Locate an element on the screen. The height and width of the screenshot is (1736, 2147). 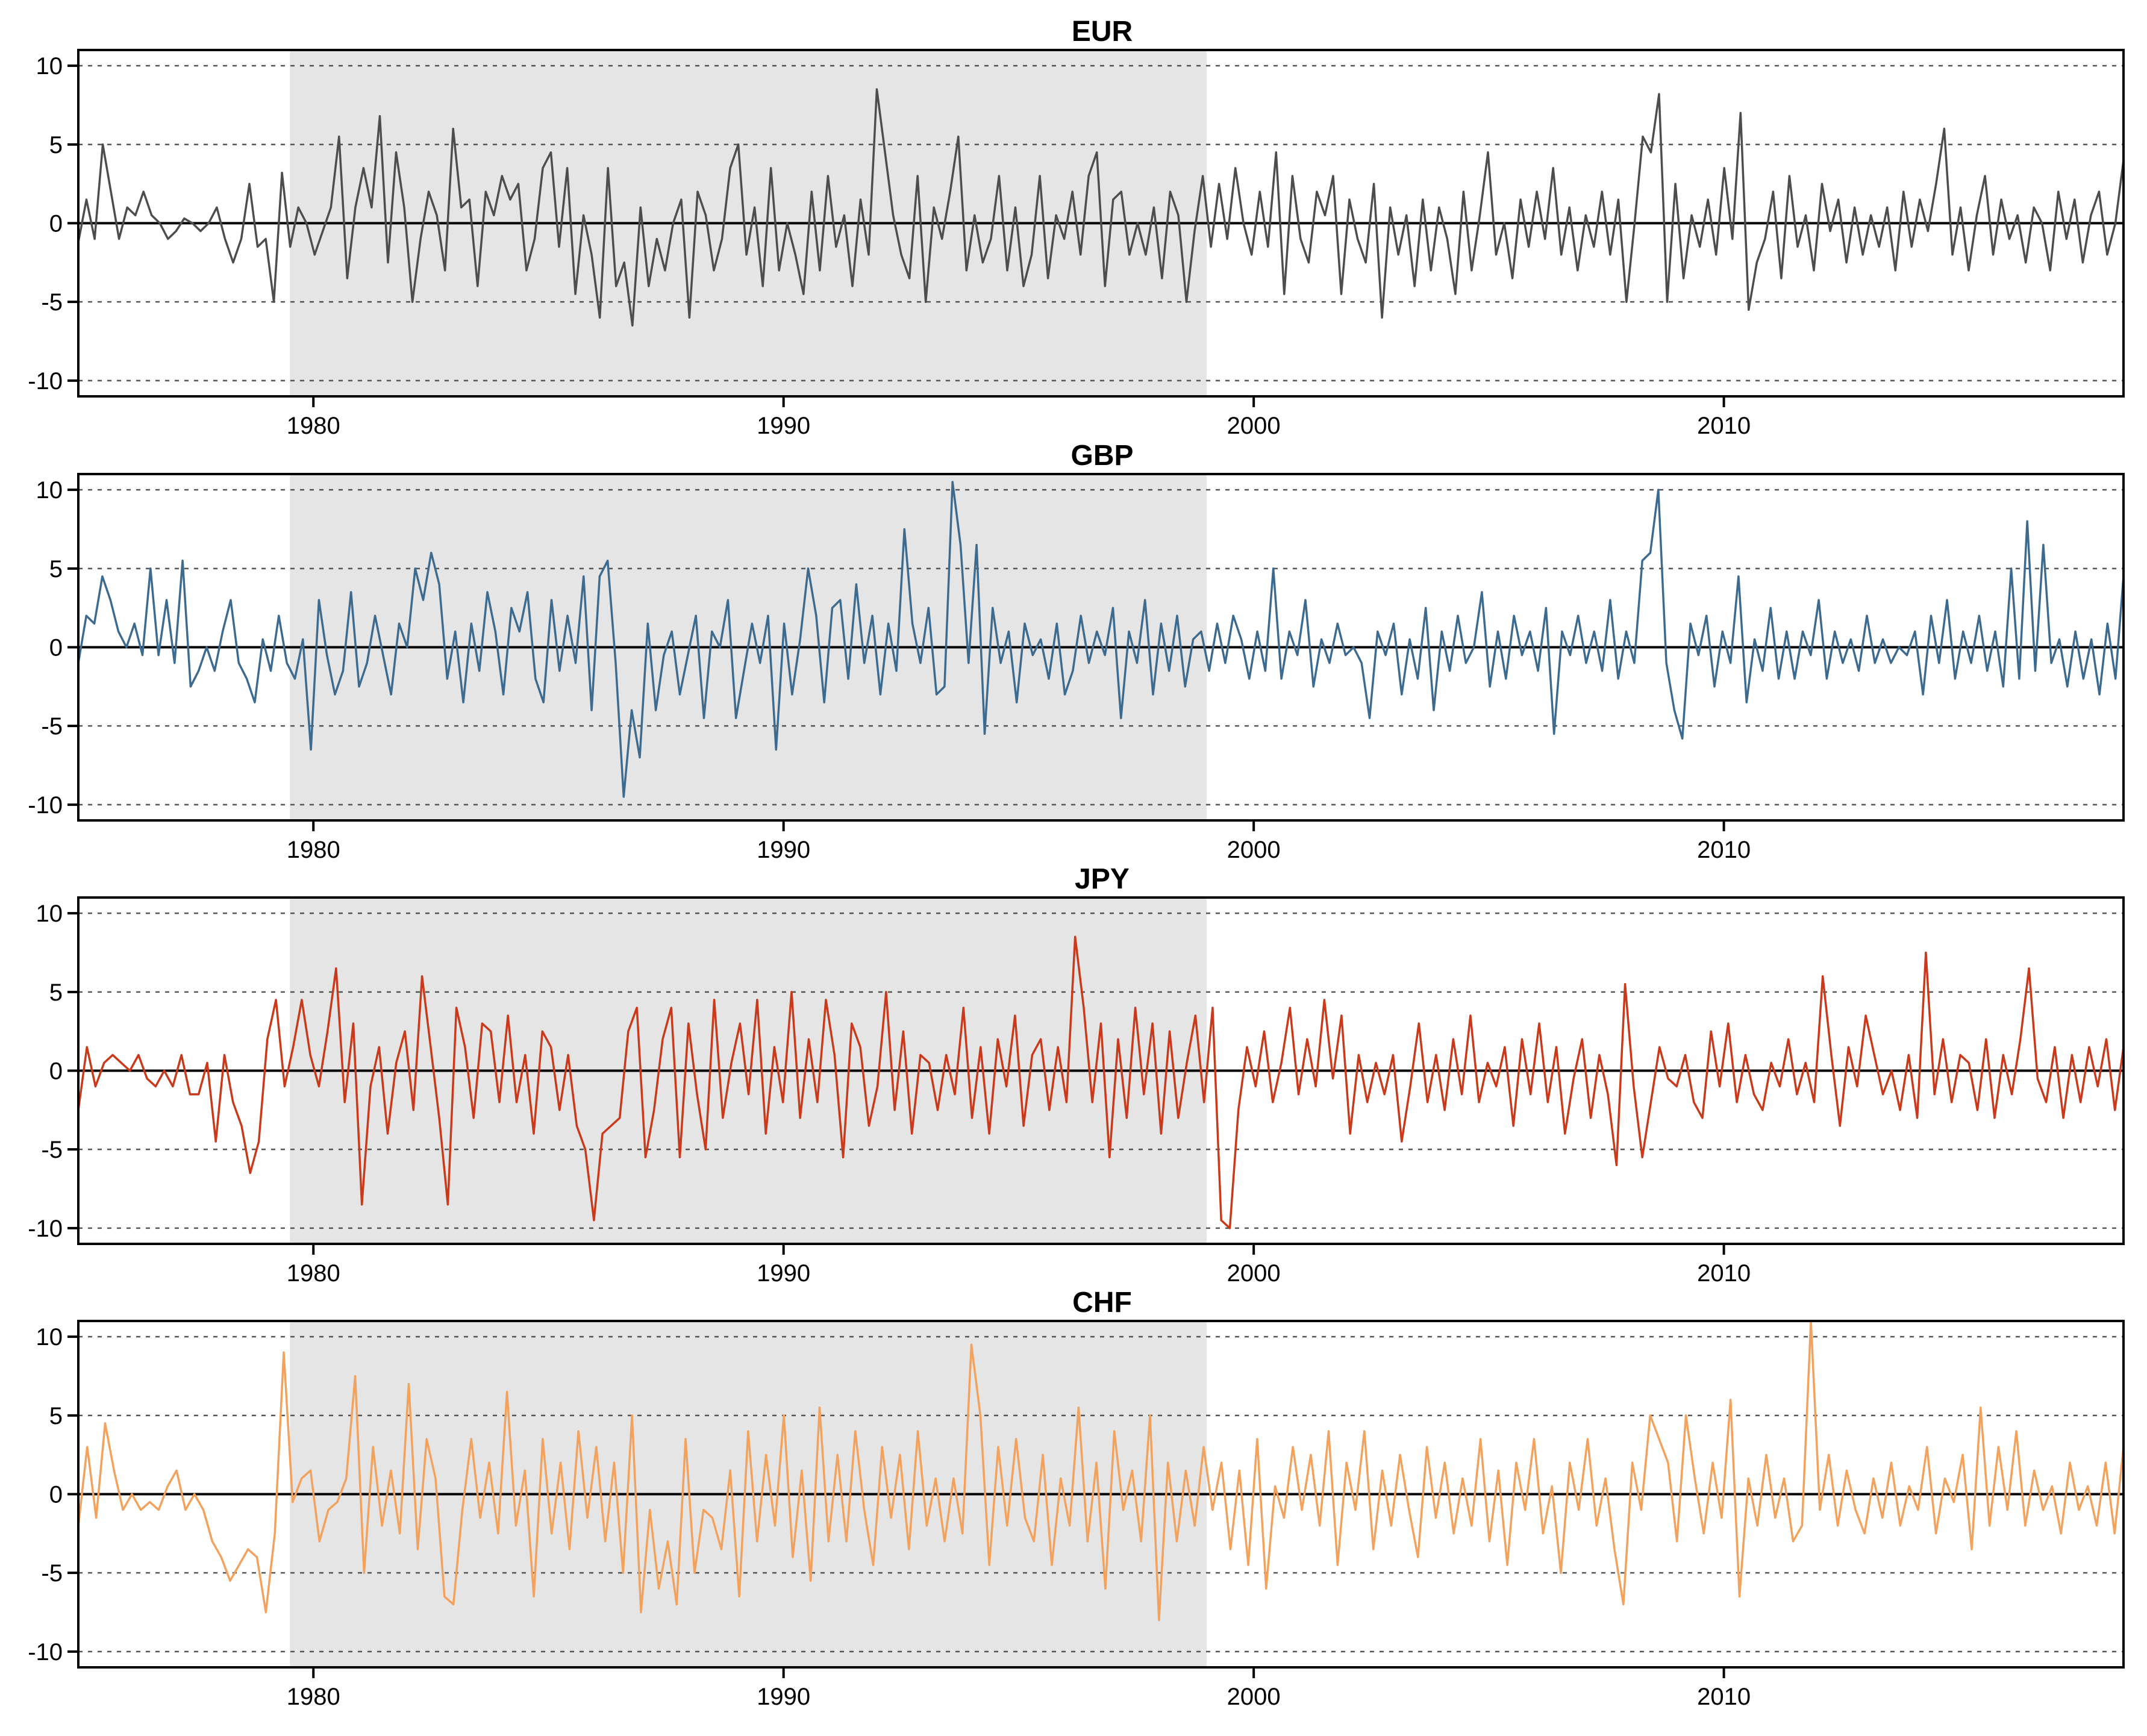
gbp-y-tick-label: 10 is located at coordinates (49, 490).